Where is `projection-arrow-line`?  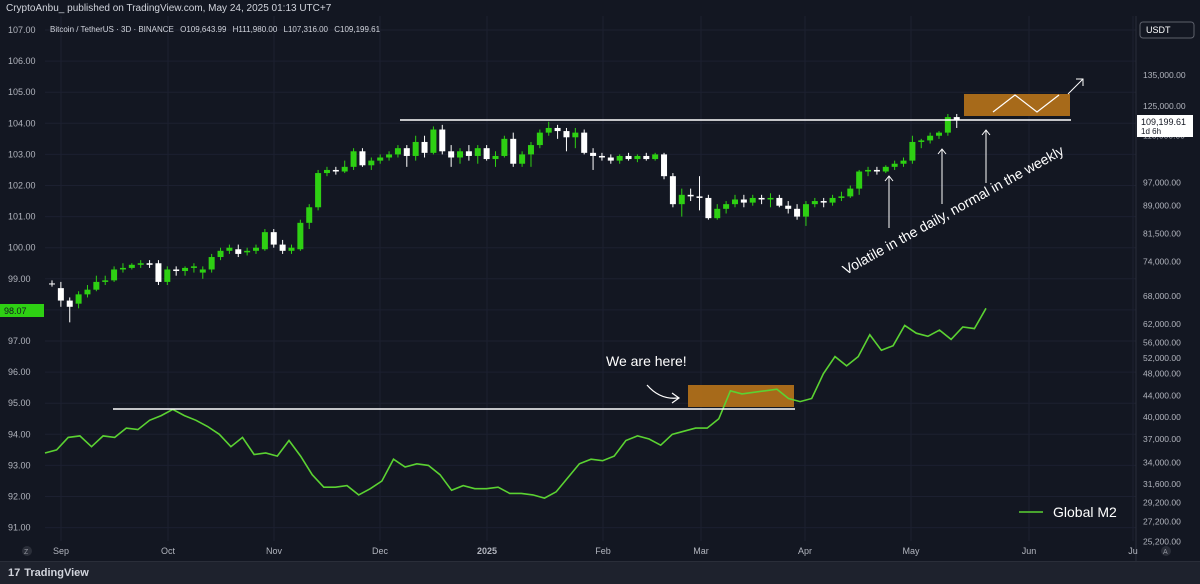
projection-arrow-line is located at coordinates (1075, 86).